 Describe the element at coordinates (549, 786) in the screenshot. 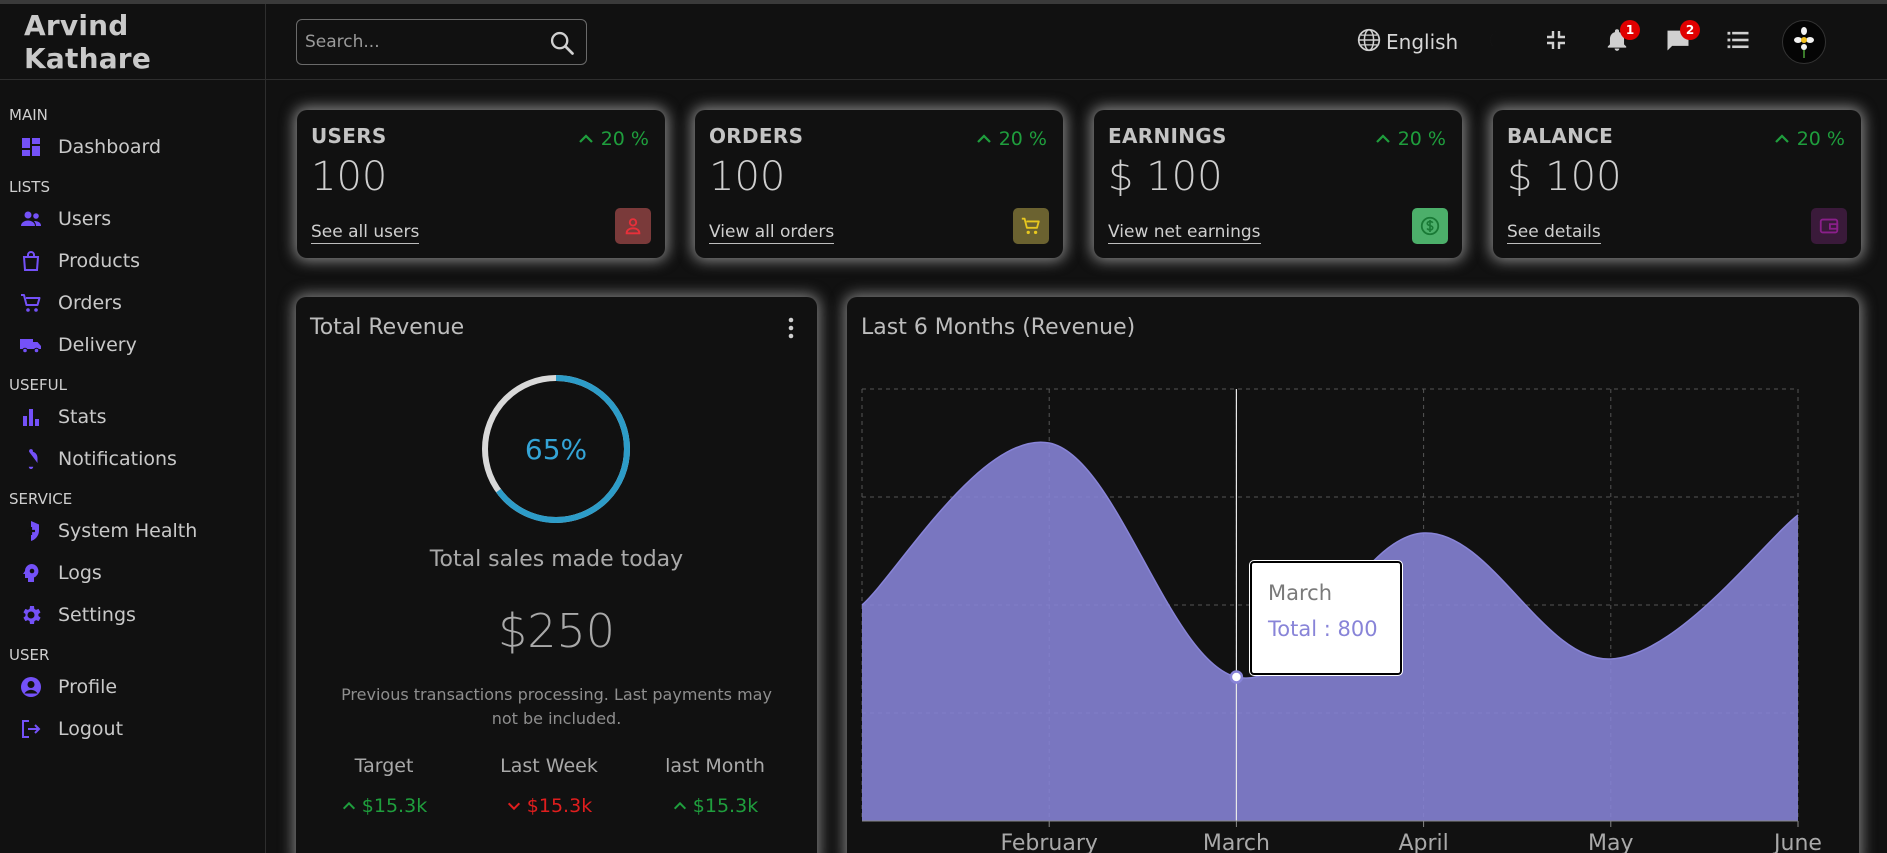

I see `revenue-stat: Last Week $15.3k` at that location.